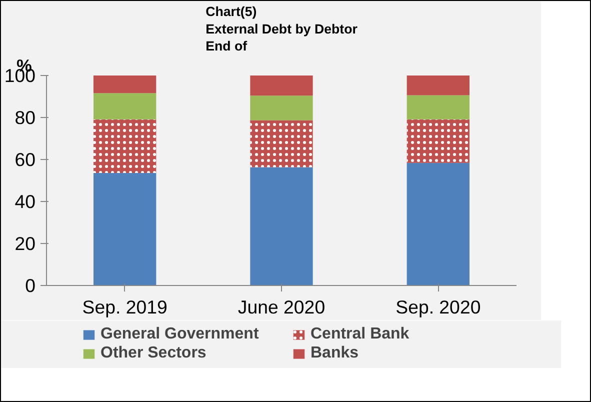 This screenshot has width=591, height=402. I want to click on x-tick-label: June 2020, so click(282, 307).